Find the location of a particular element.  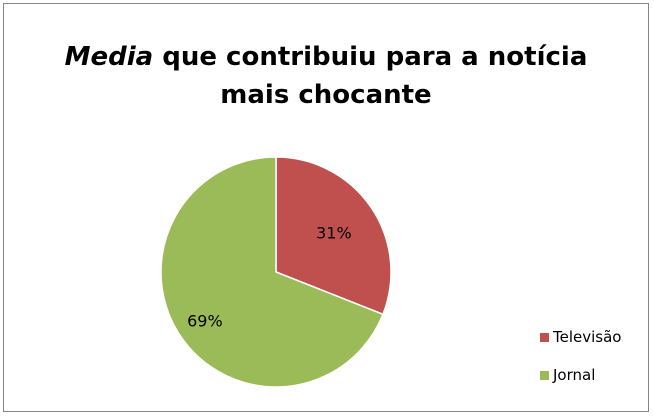

legend: Televisão Jornal is located at coordinates (580, 366).